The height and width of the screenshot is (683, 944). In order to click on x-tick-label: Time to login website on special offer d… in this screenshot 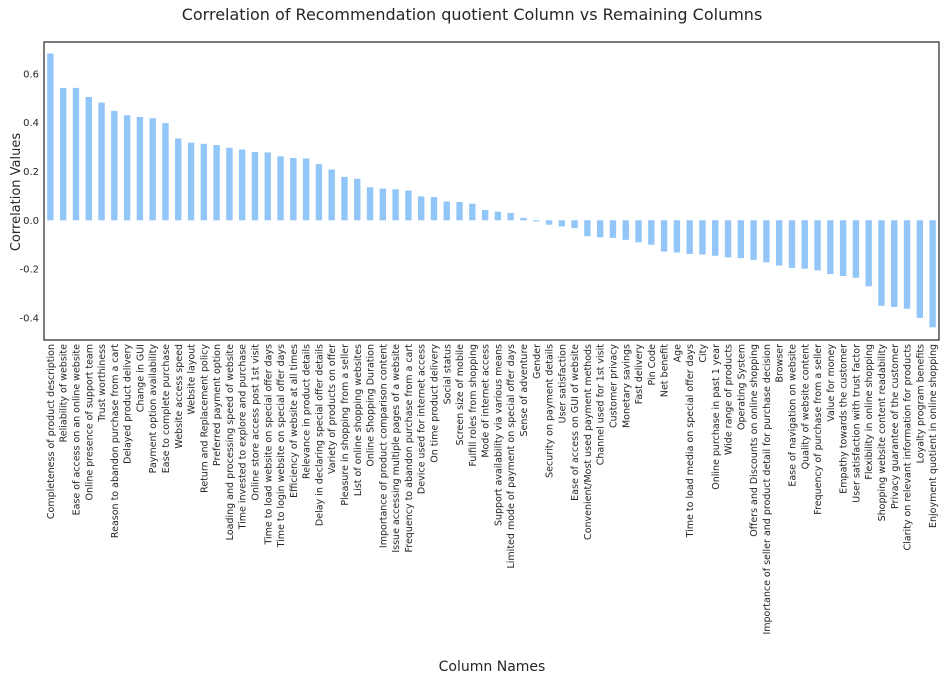, I will do `click(281, 446)`.